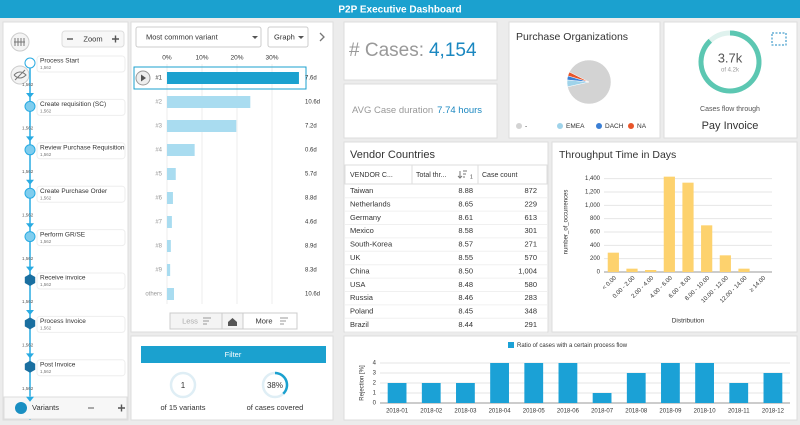 The image size is (800, 425). I want to click on row-label: #3, so click(158, 127).